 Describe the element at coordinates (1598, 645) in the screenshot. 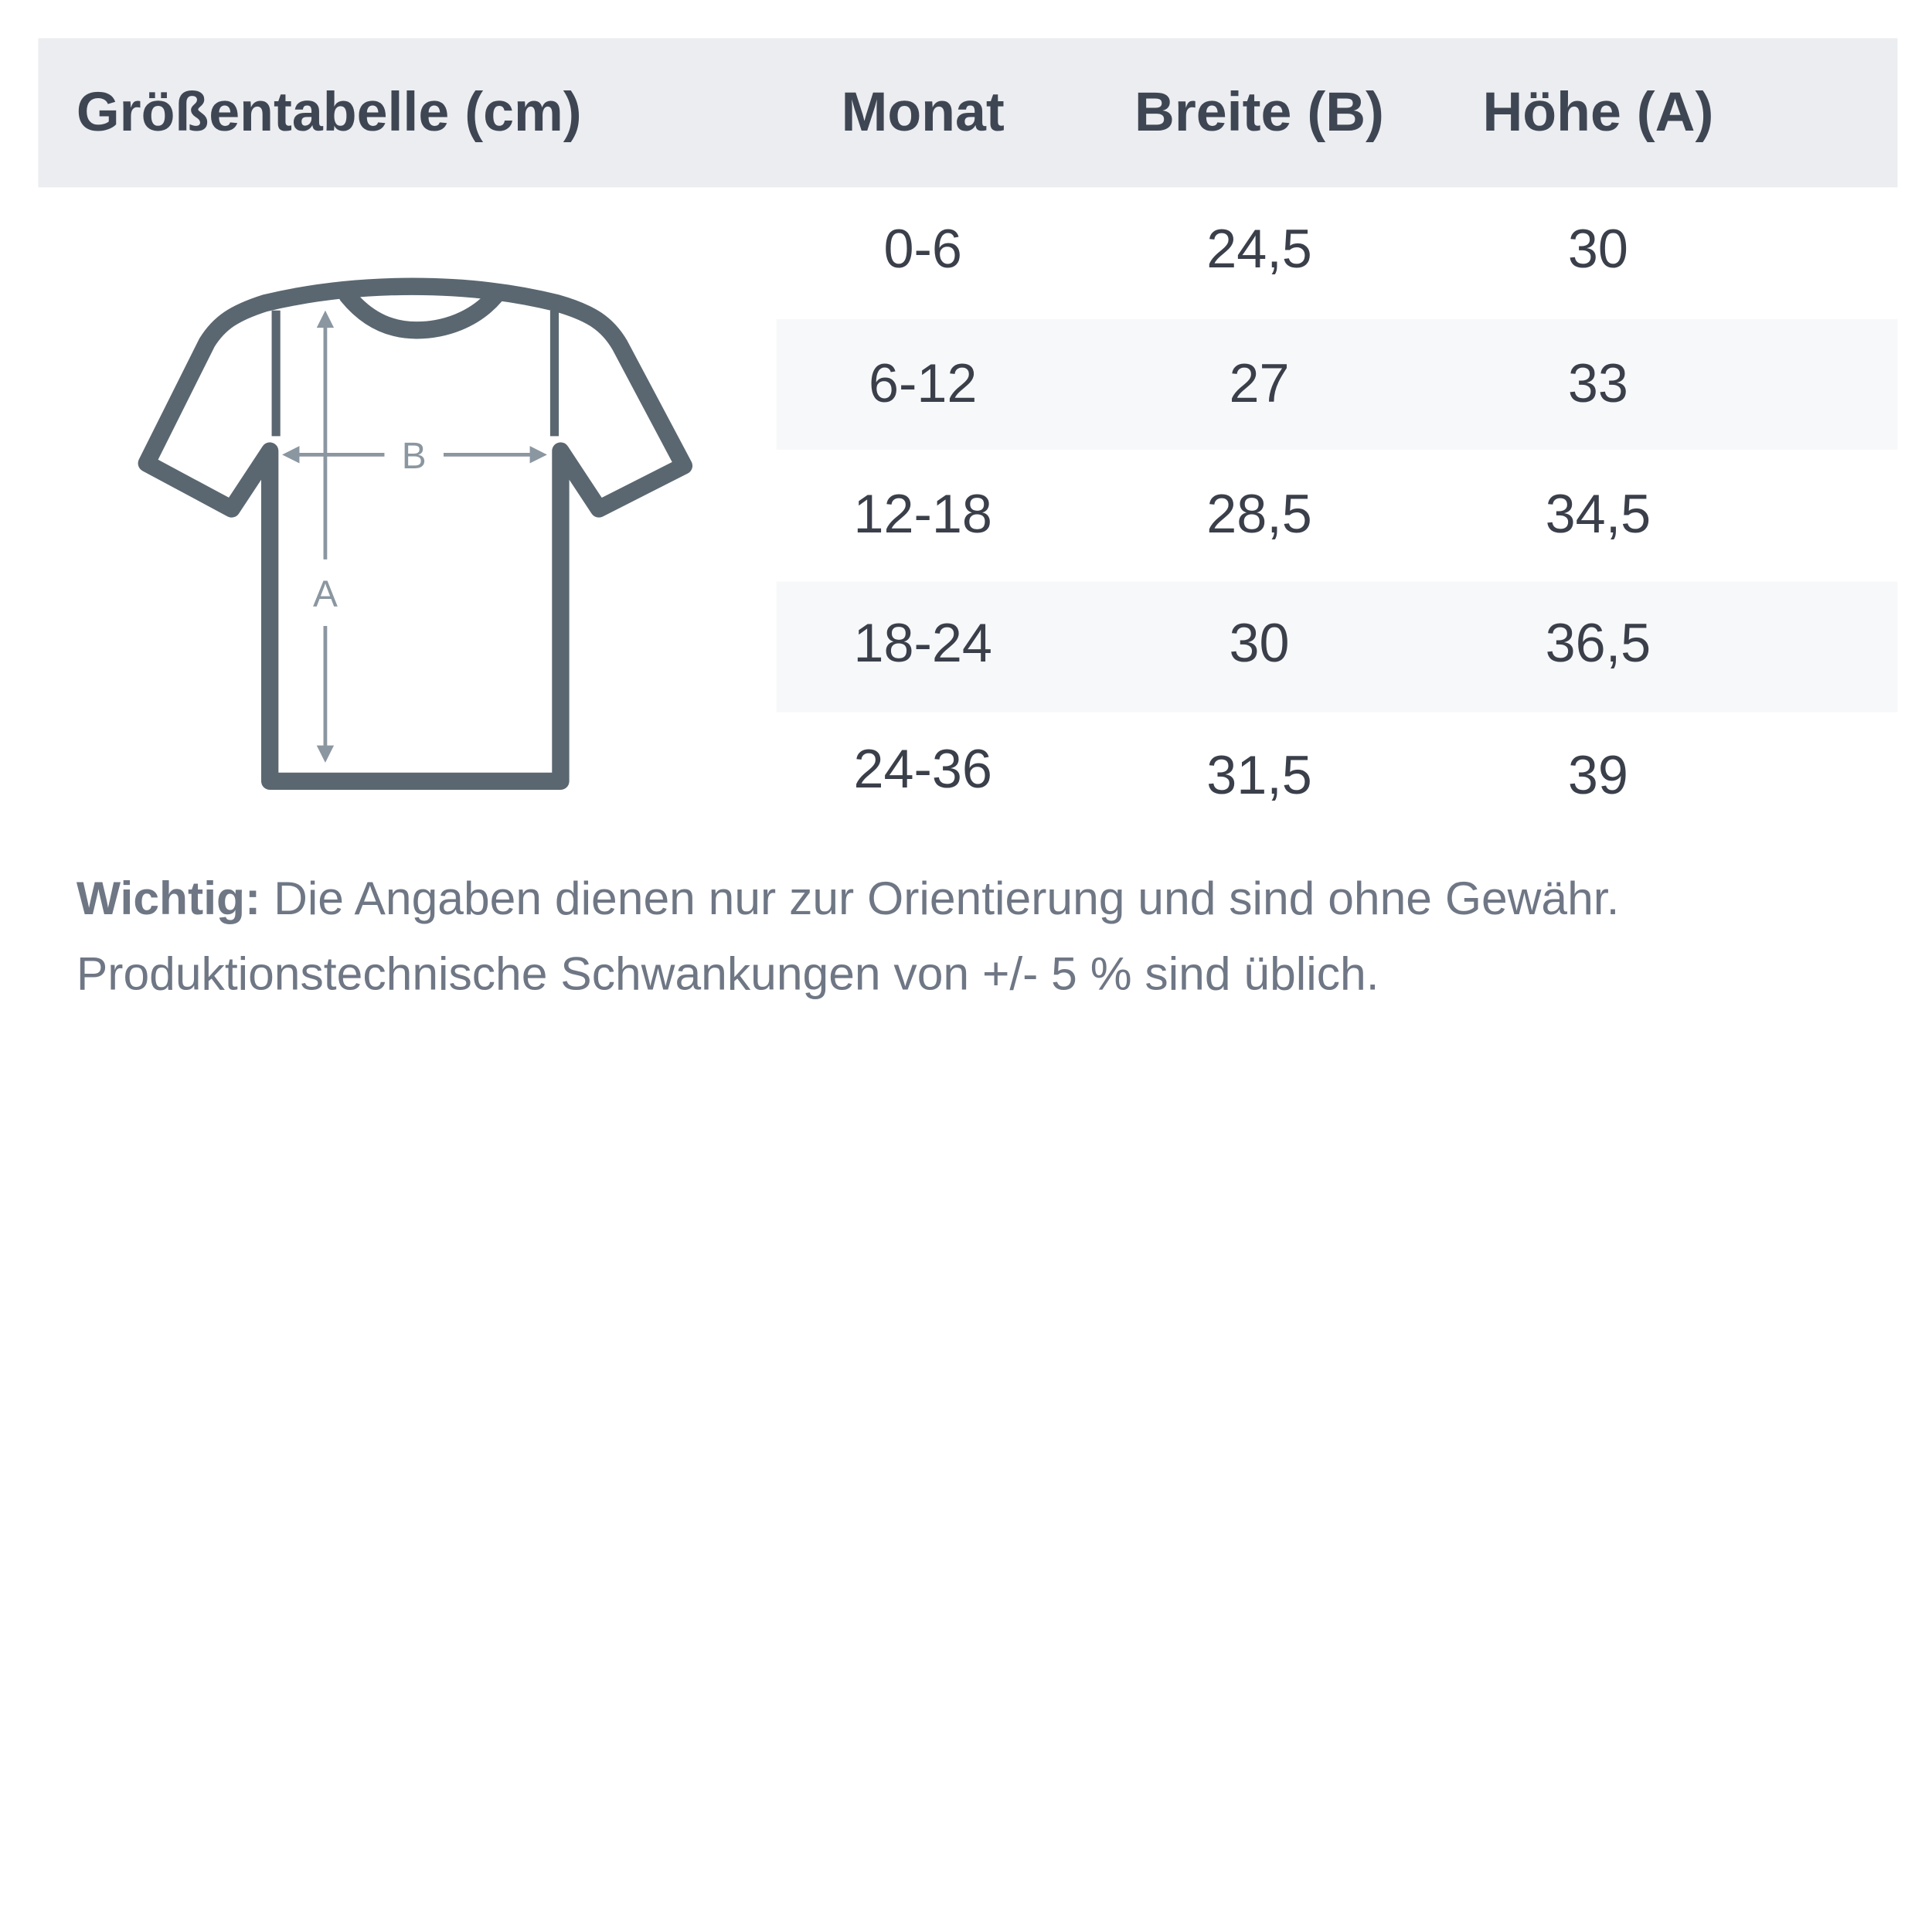

I see `cell-height: 36,5` at that location.